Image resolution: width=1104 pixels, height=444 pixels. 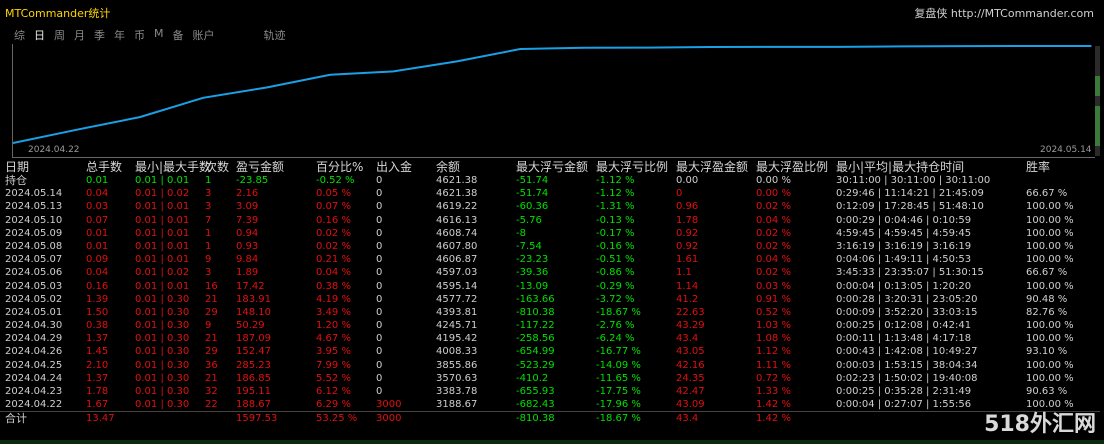 I want to click on brand-link: 复盘侠 http://MTCommander.com, so click(x=1004, y=13).